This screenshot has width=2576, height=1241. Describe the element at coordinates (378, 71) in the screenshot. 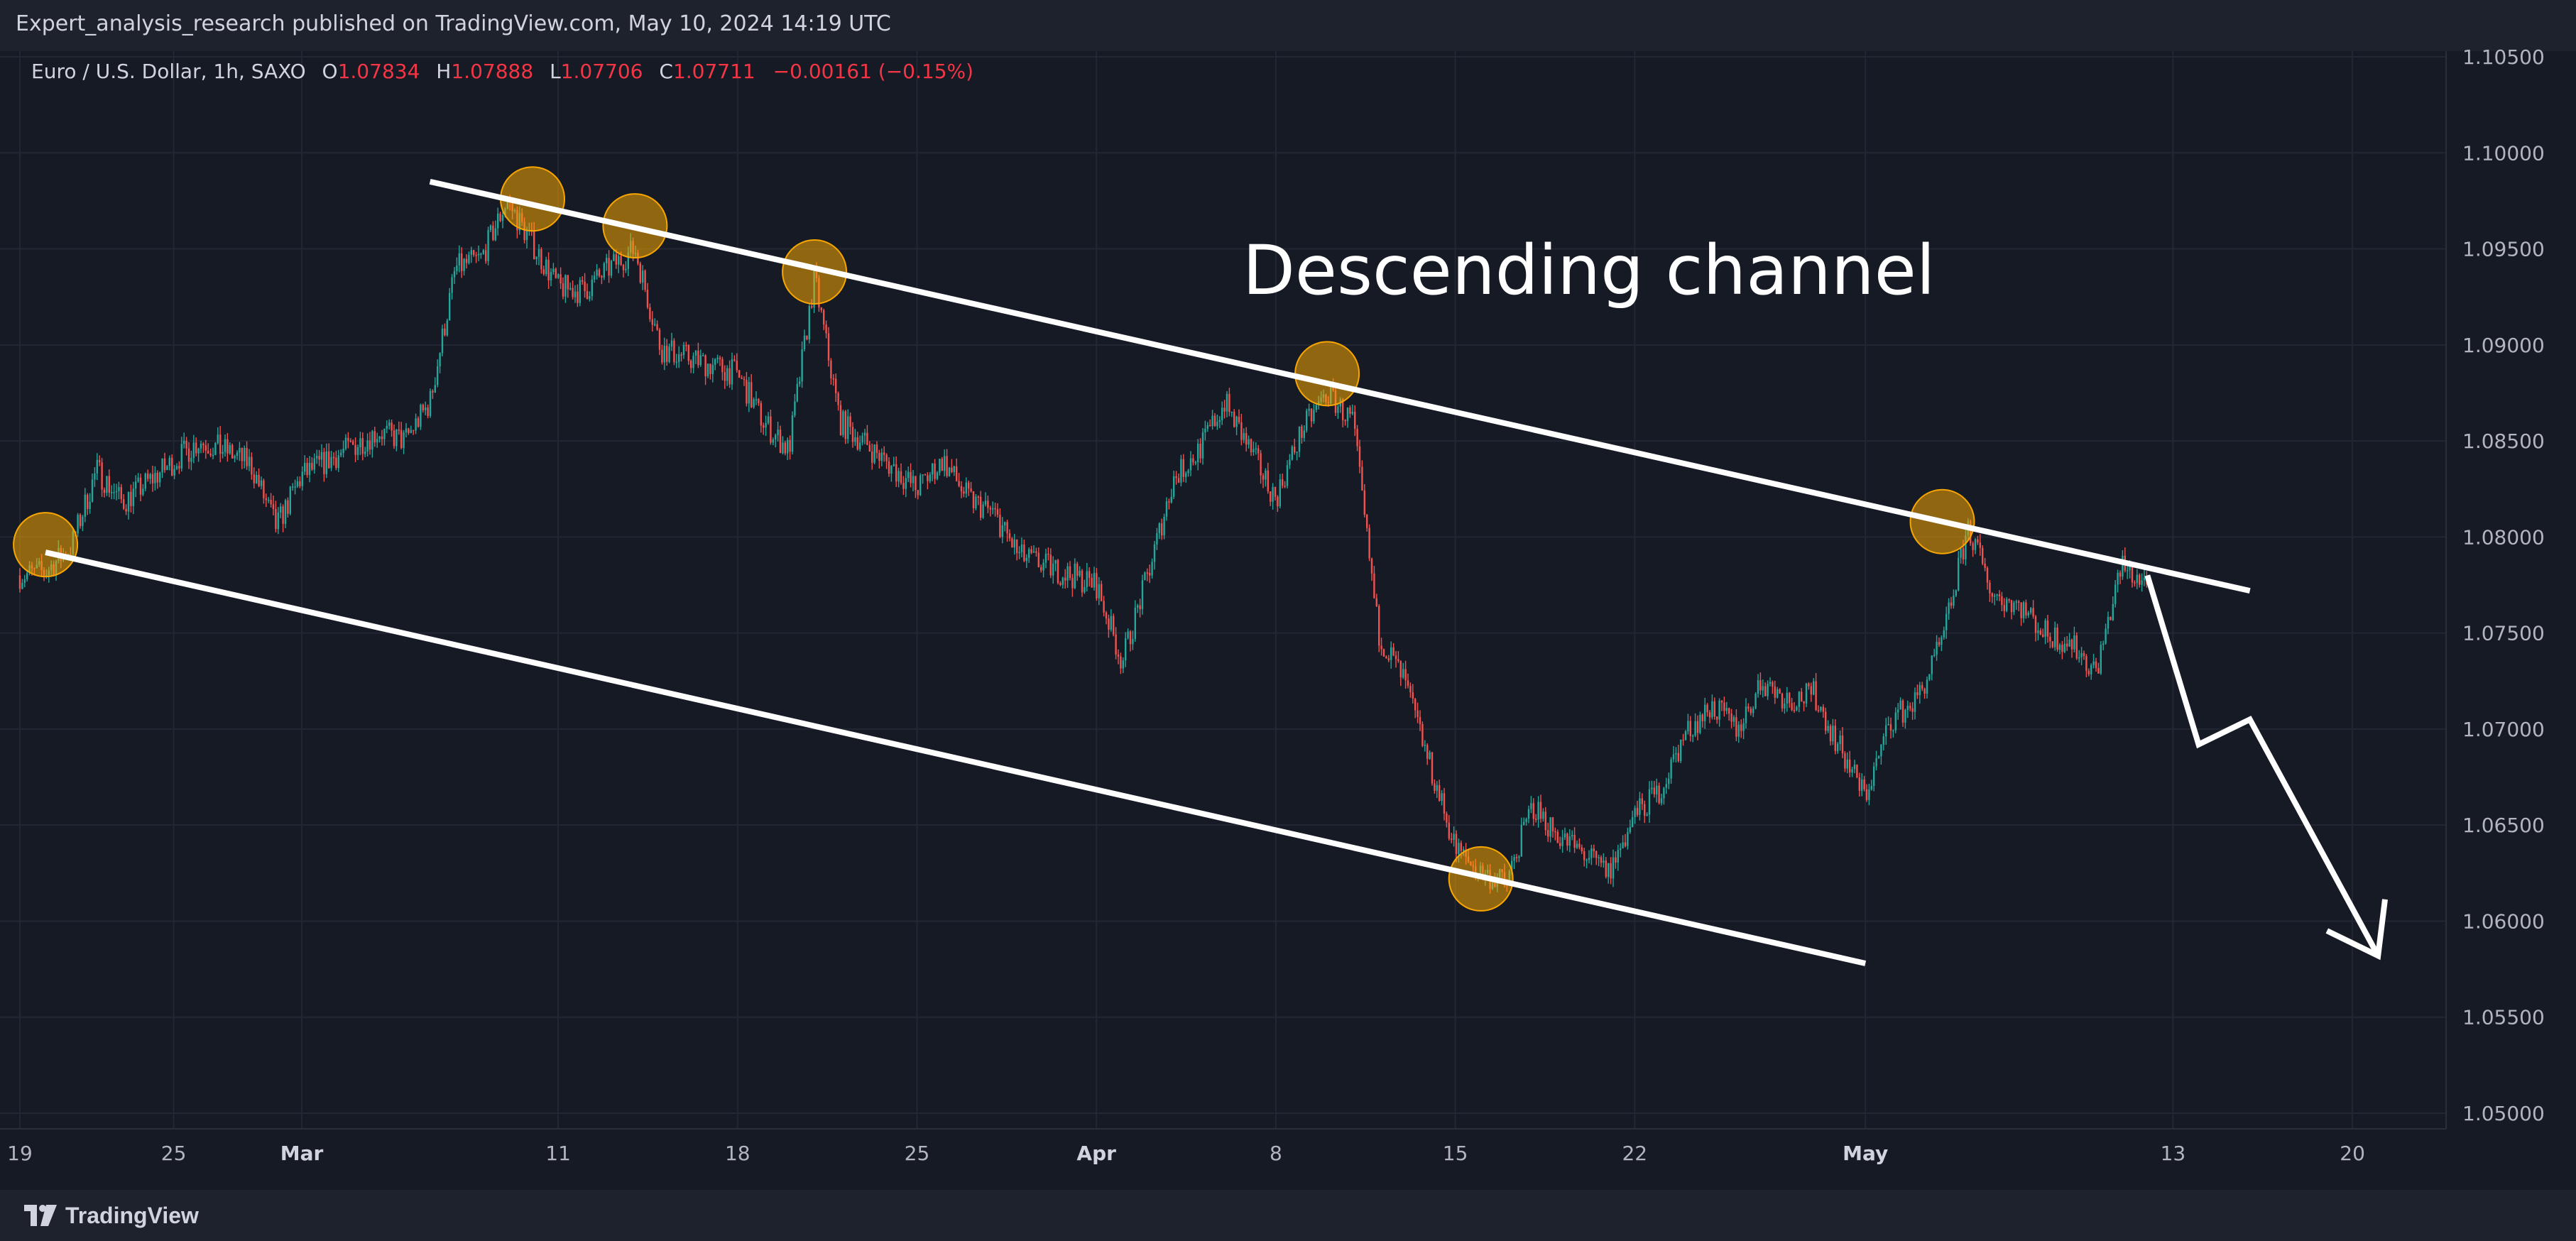

I see `open-value: 1.07834` at that location.